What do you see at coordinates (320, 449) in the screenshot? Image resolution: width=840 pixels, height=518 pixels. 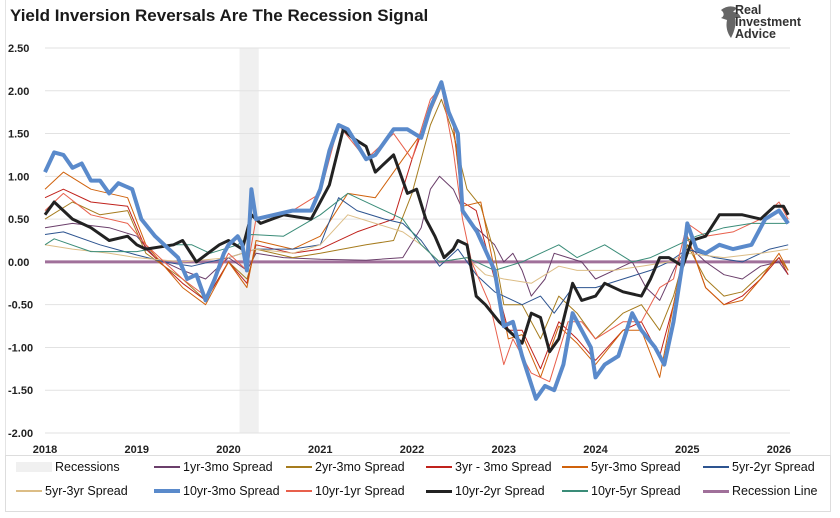 I see `x-tick-label: 2021` at bounding box center [320, 449].